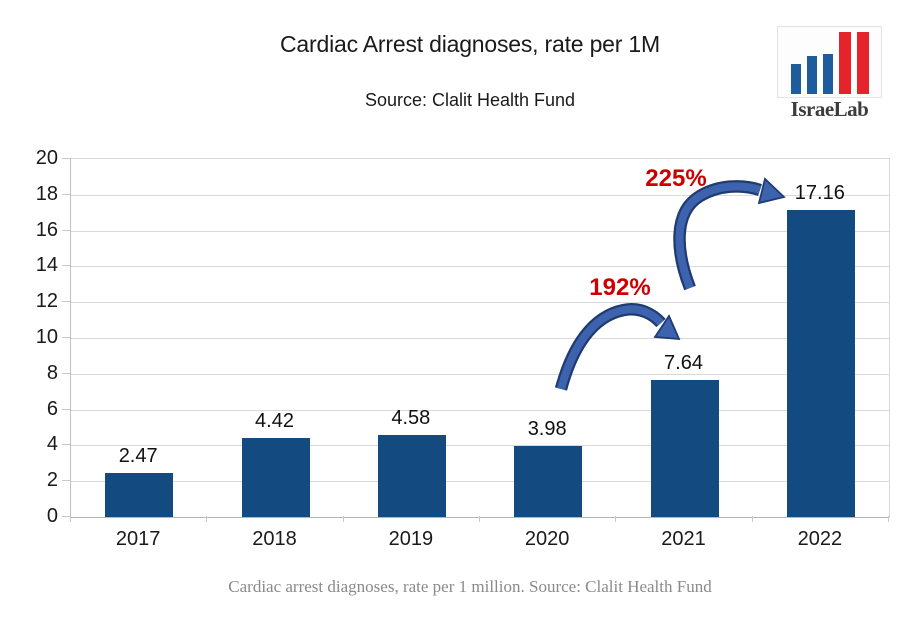 This screenshot has height=618, width=900. What do you see at coordinates (46, 229) in the screenshot?
I see `y-axis-label: 16` at bounding box center [46, 229].